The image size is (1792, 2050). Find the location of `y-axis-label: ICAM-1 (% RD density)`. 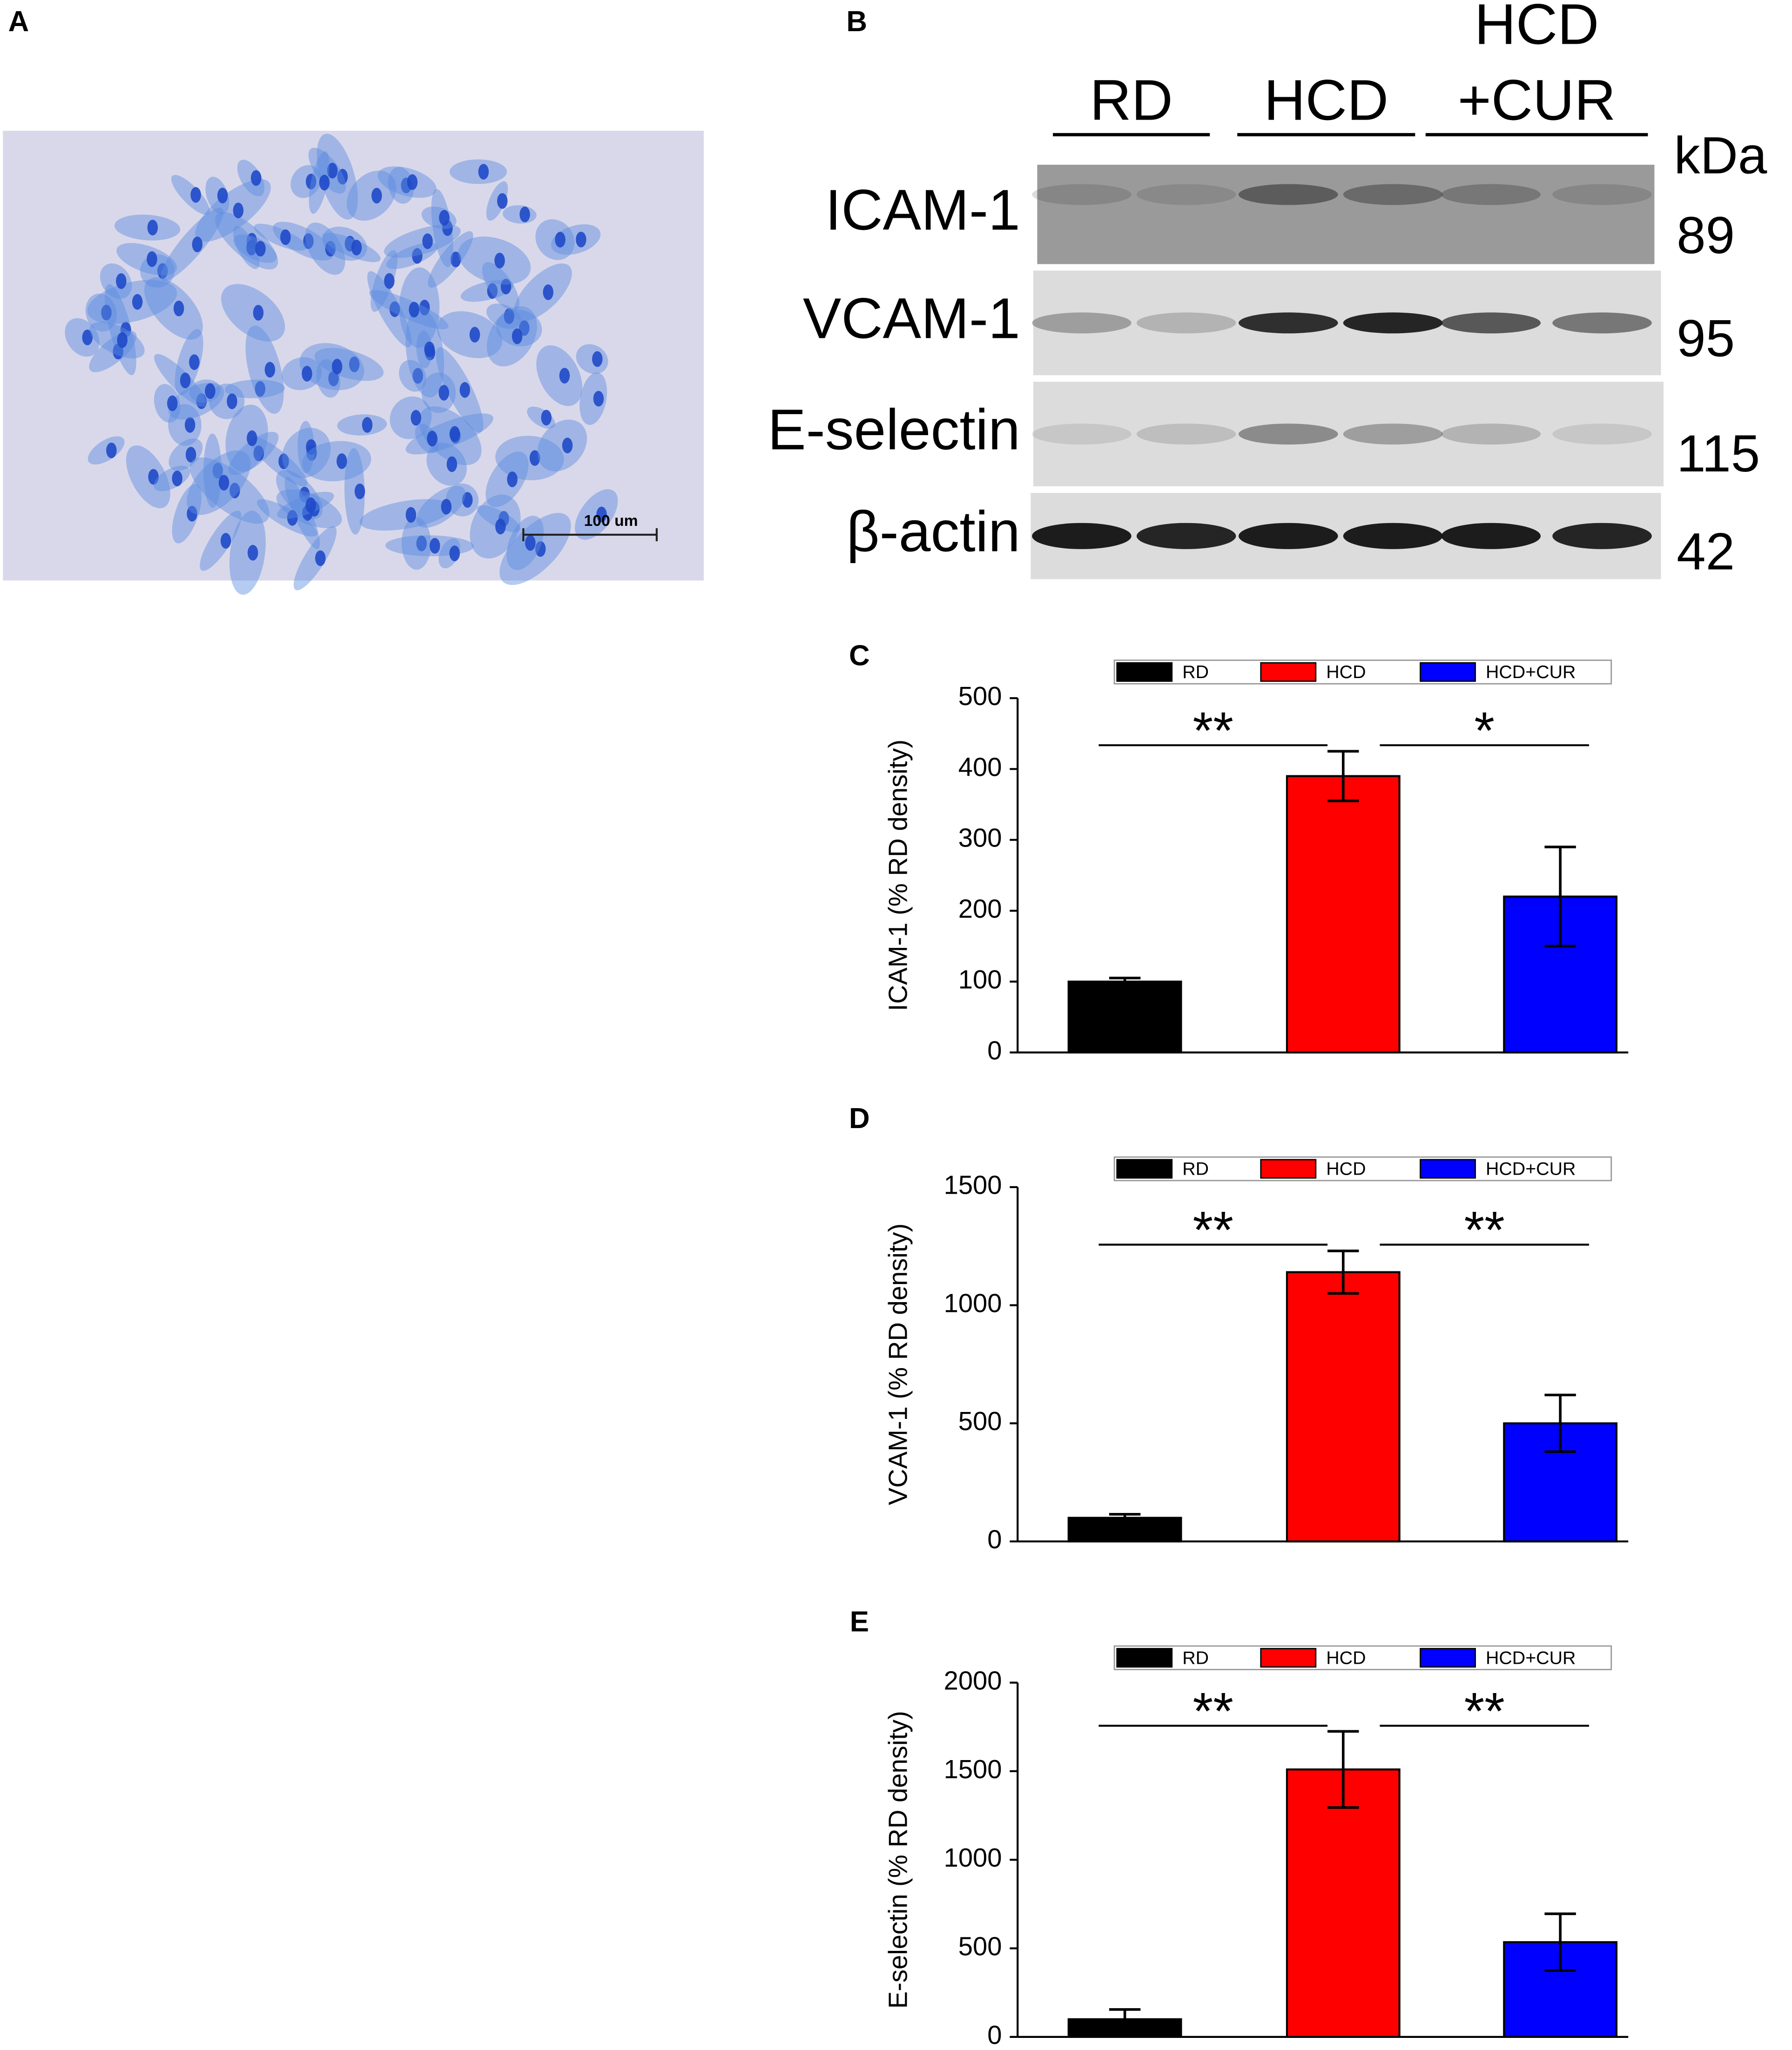

y-axis-label: ICAM-1 (% RD density) is located at coordinates (897, 875).